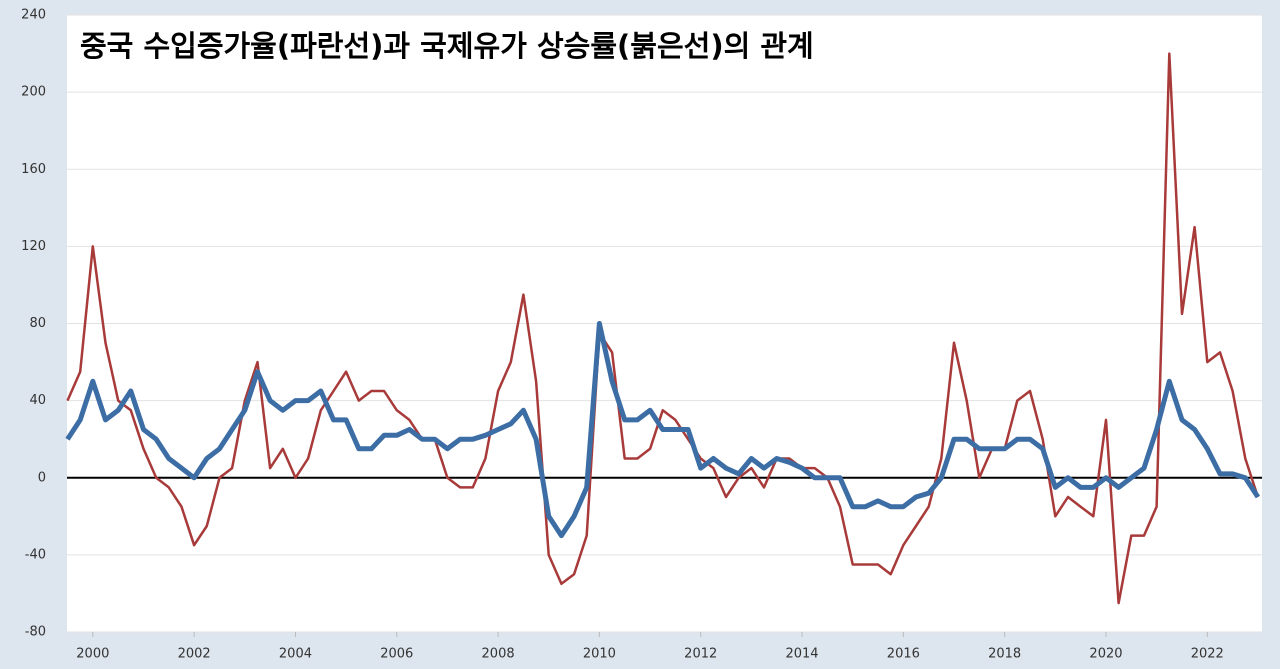  I want to click on x-tick-label: 2006, so click(396, 654).